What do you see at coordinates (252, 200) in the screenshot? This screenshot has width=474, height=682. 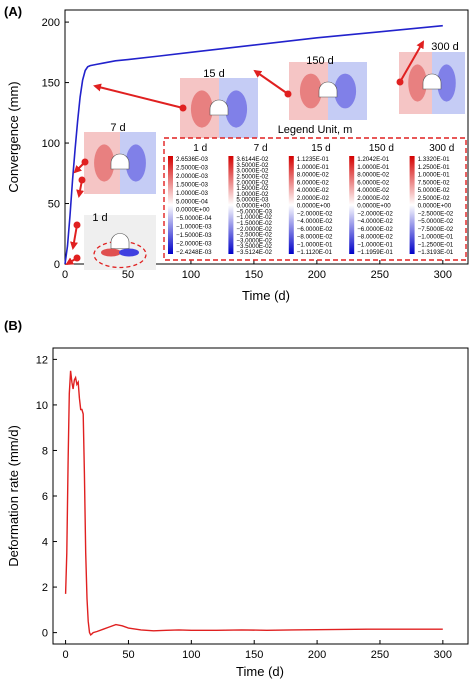 I see `legend-value: 5.0000E-03` at bounding box center [252, 200].